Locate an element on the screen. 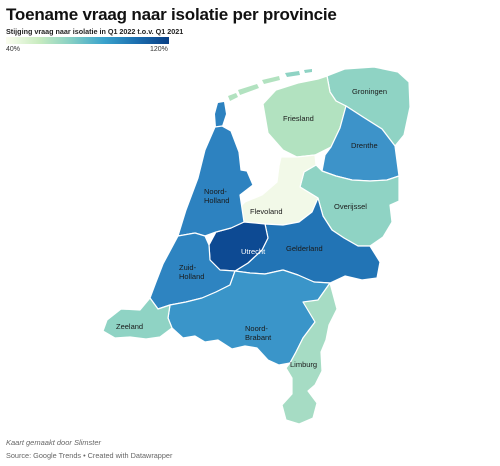  map-credit: Kaart gemaakt door Slimster is located at coordinates (54, 442).